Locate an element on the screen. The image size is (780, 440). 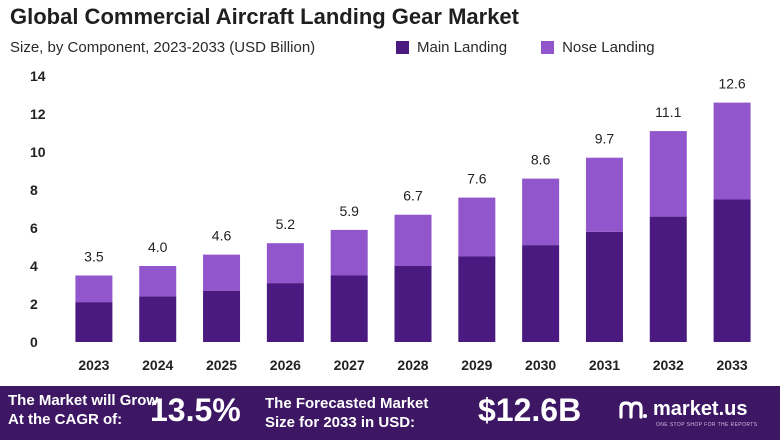
bar-main-2025 is located at coordinates (222, 316).